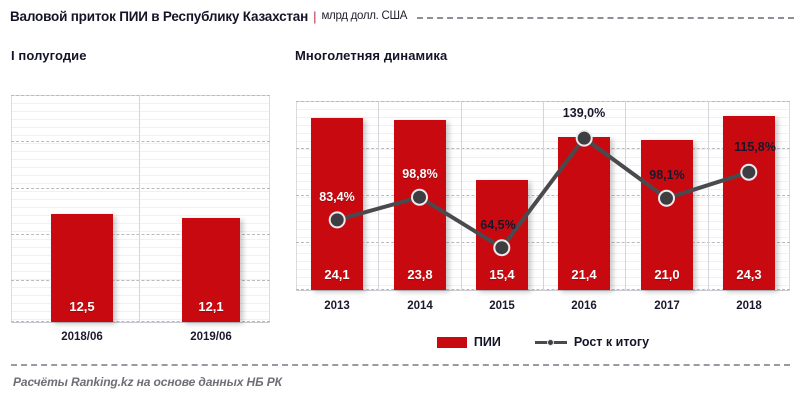  I want to click on bar-value-2019/06: 12,1, so click(211, 306).